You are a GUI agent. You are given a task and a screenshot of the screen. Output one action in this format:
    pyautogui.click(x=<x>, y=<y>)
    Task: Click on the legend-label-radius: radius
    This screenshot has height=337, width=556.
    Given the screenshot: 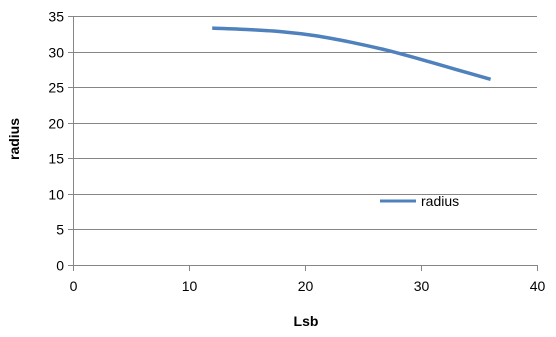 What is the action you would take?
    pyautogui.click(x=440, y=201)
    